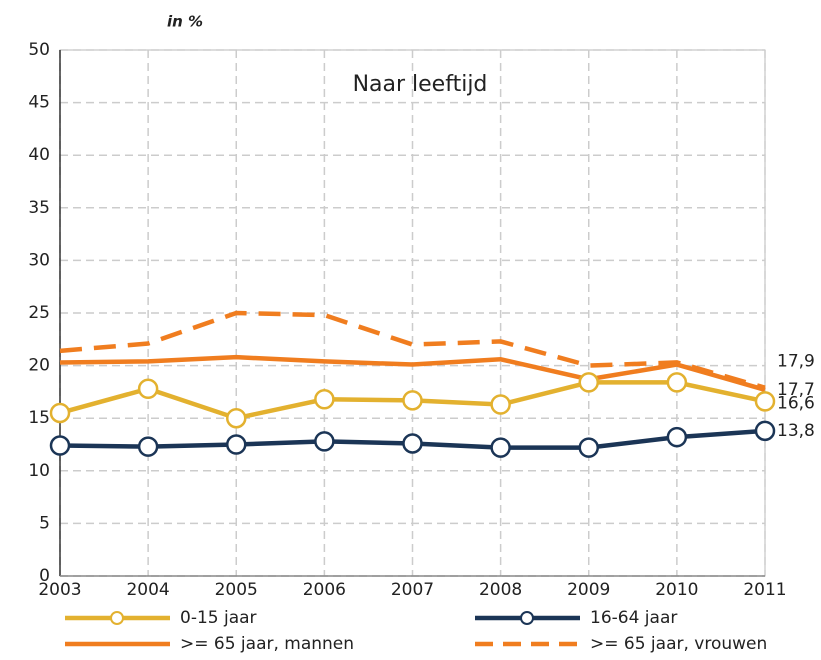 The height and width of the screenshot is (660, 821). Describe the element at coordinates (796, 390) in the screenshot. I see `value-label: 17,7` at that location.